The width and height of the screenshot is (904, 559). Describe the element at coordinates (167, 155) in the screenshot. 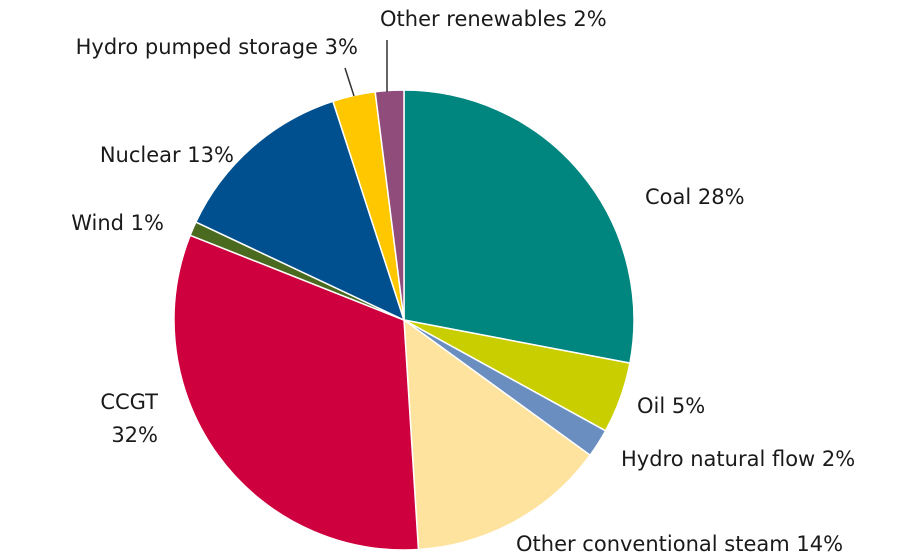

I see `slice-label-nuclear: Nuclear 13%` at that location.